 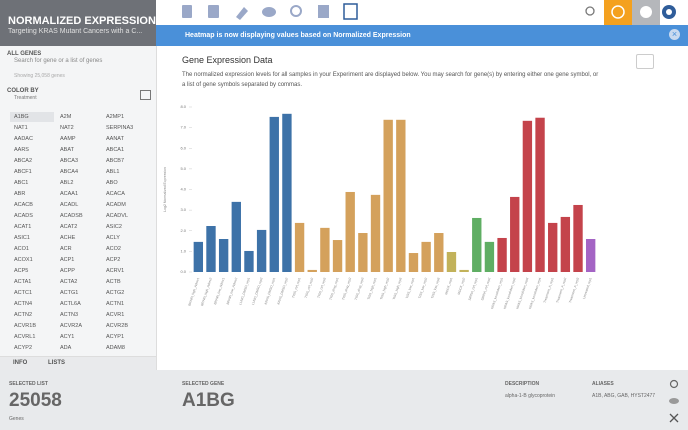 What do you see at coordinates (69, 227) in the screenshot?
I see `gene-item: ACAT2` at bounding box center [69, 227].